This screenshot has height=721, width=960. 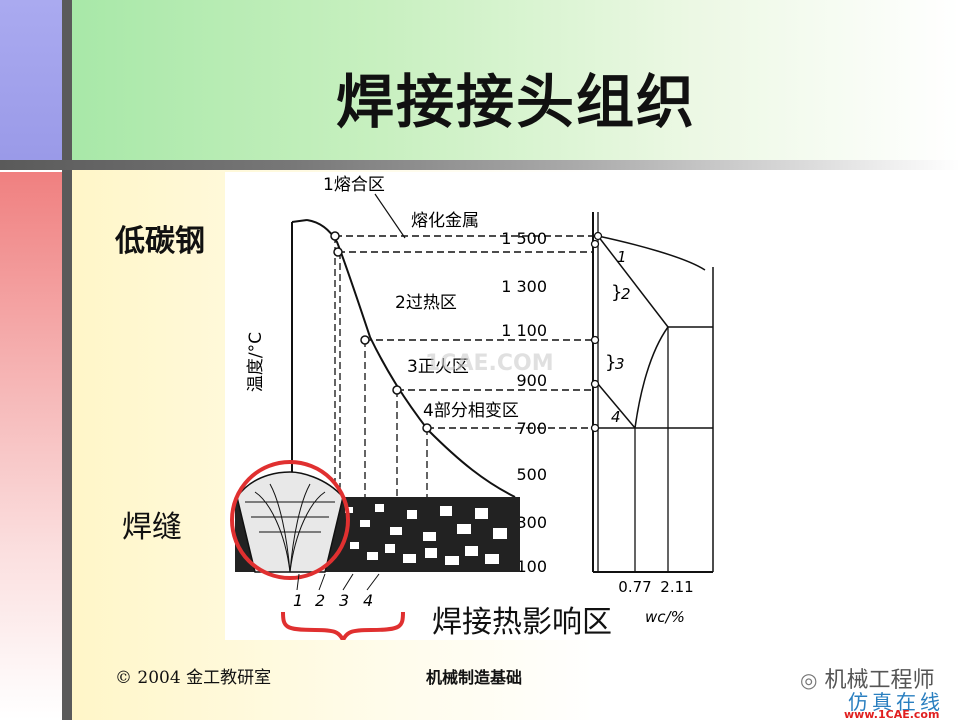 I want to click on zone-label-4: 4部分相变区, so click(x=471, y=411).